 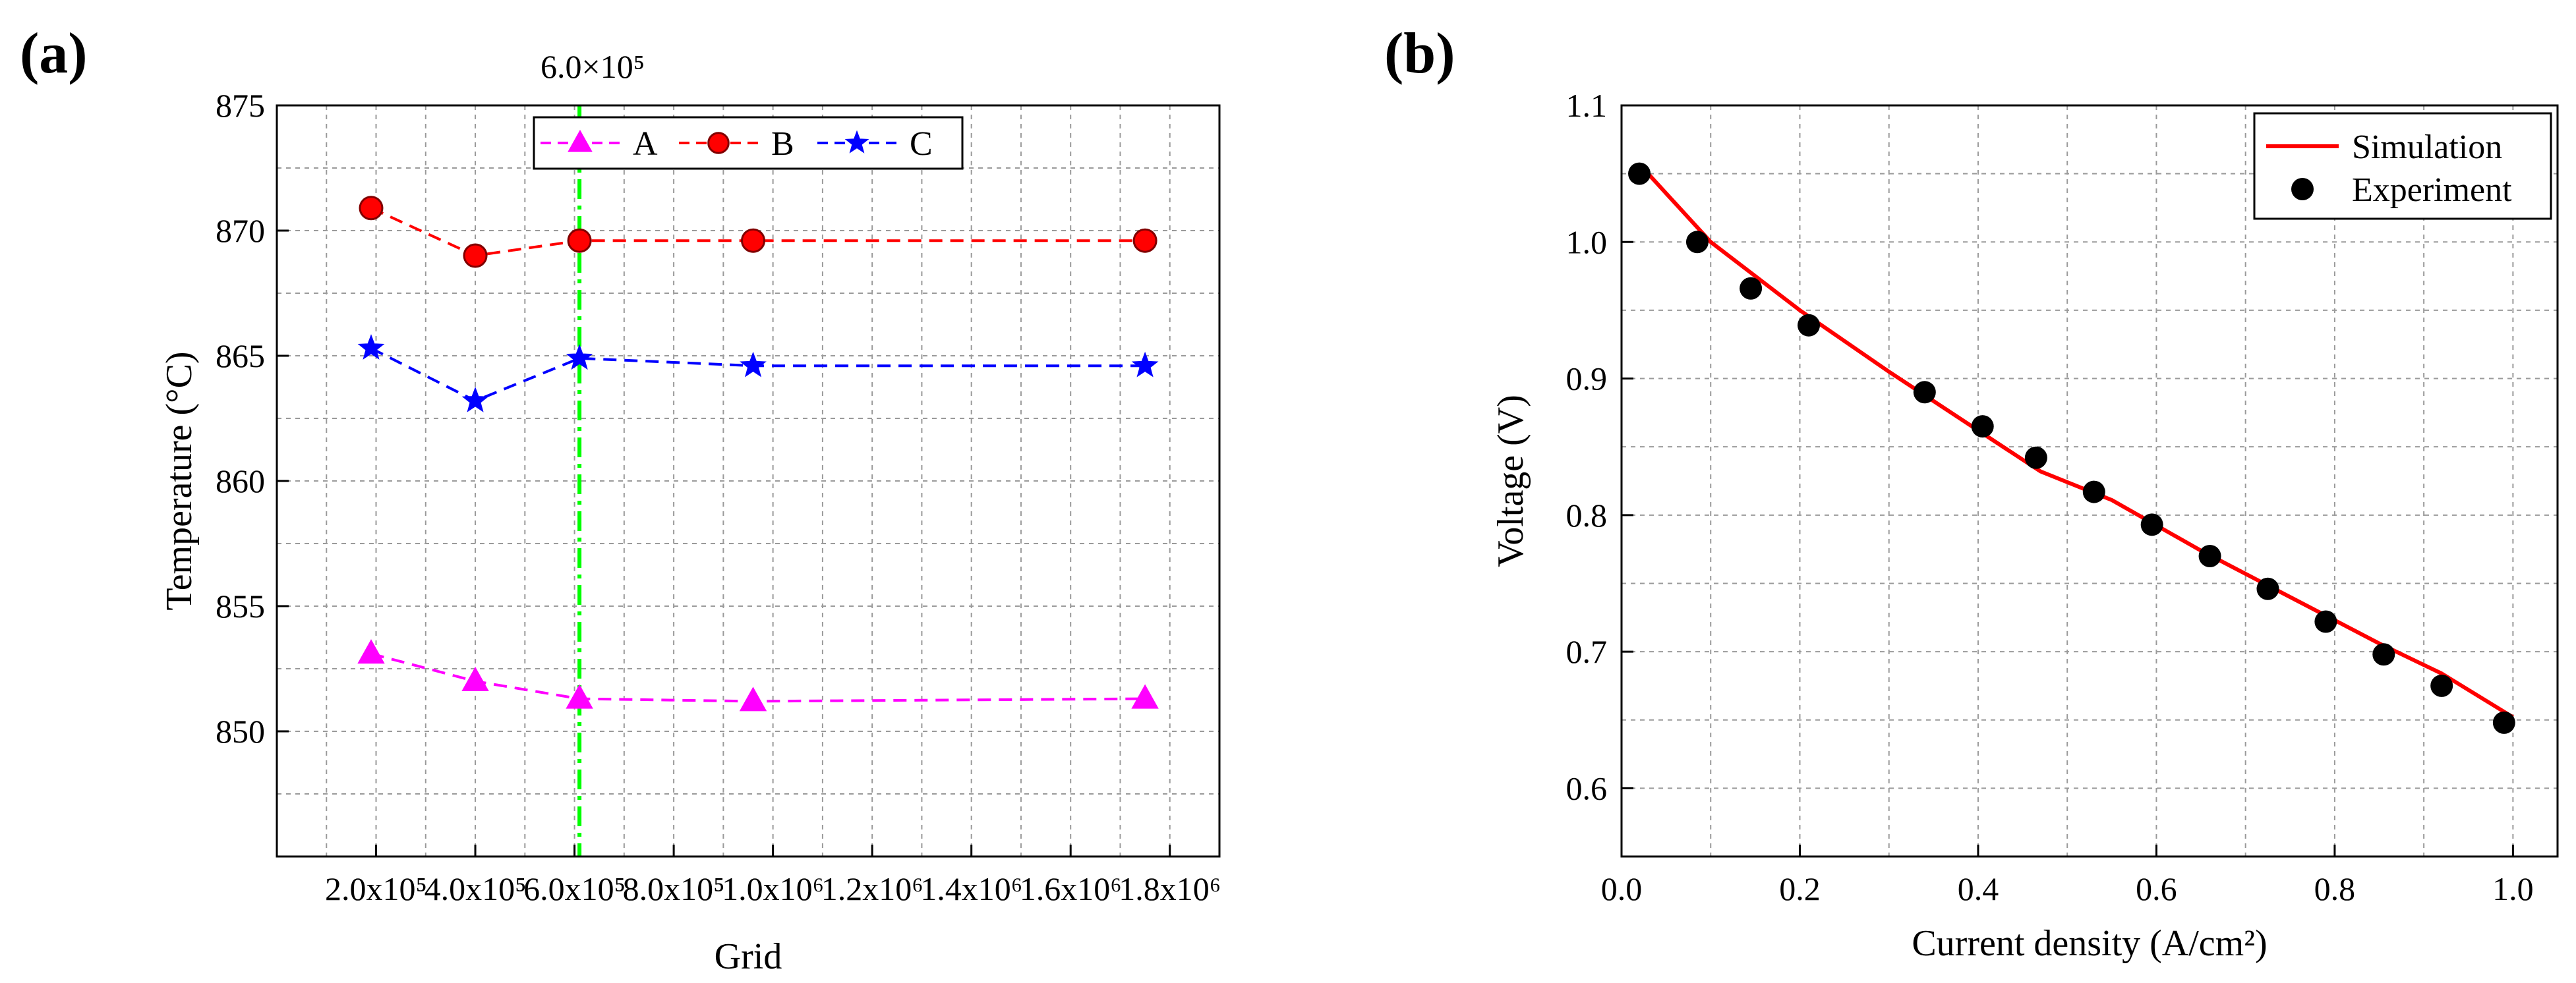 What do you see at coordinates (2156, 888) in the screenshot?
I see `x-tick-label: 0.6` at bounding box center [2156, 888].